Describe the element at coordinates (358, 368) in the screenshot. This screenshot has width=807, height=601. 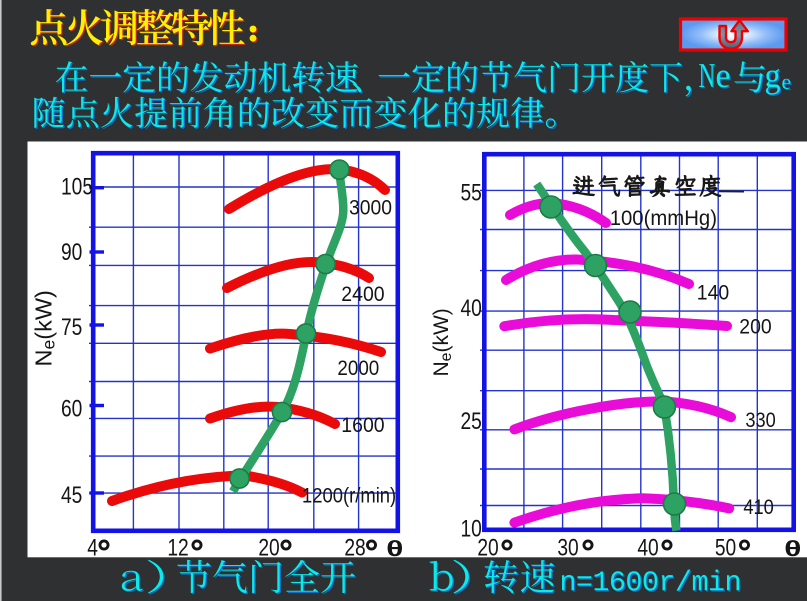
I see `svg-text: 2000` at that location.